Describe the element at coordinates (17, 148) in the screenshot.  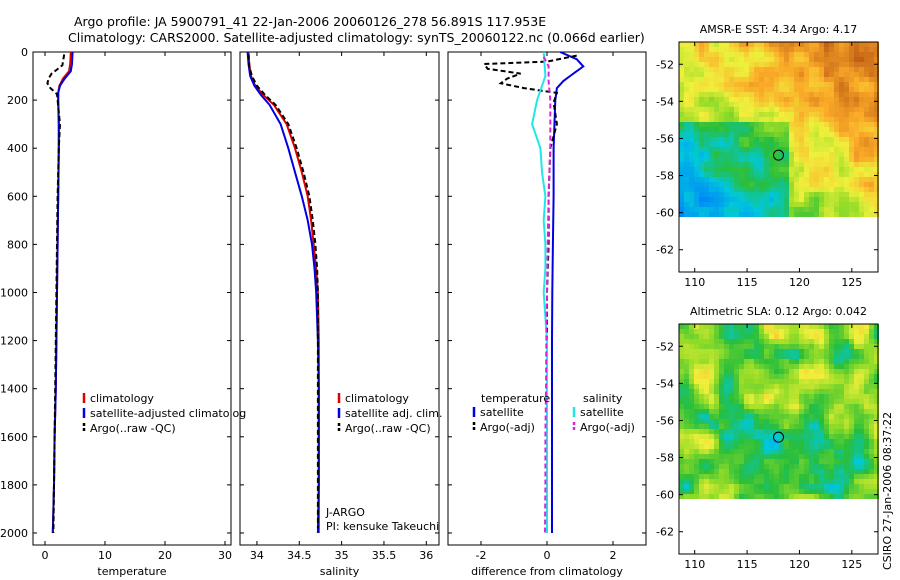
I see `temperature-ytick-label: 400` at that location.